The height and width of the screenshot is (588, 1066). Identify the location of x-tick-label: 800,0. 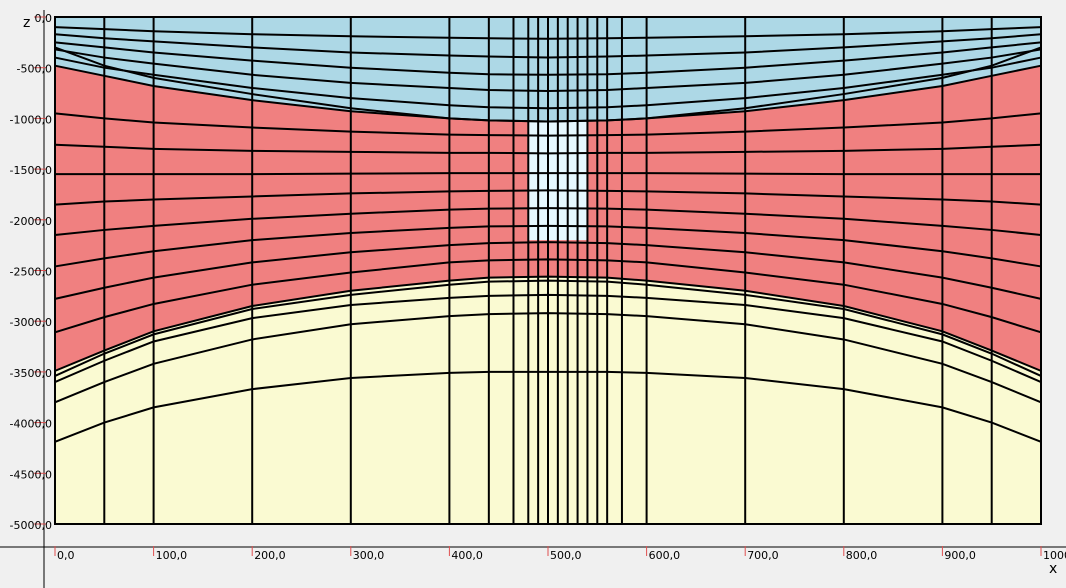
(862, 555).